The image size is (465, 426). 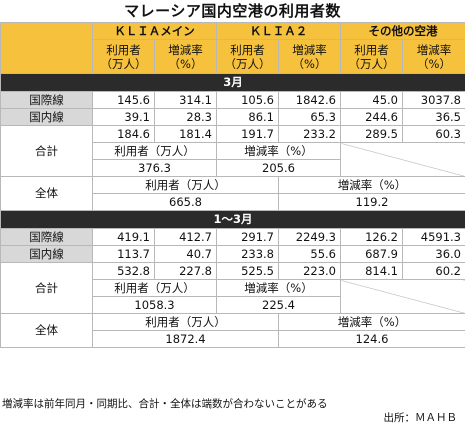 I want to click on table-row: 国際線 145.6 314.1 105.6 1842.6 45.0 3037.8, so click(x=232, y=100).